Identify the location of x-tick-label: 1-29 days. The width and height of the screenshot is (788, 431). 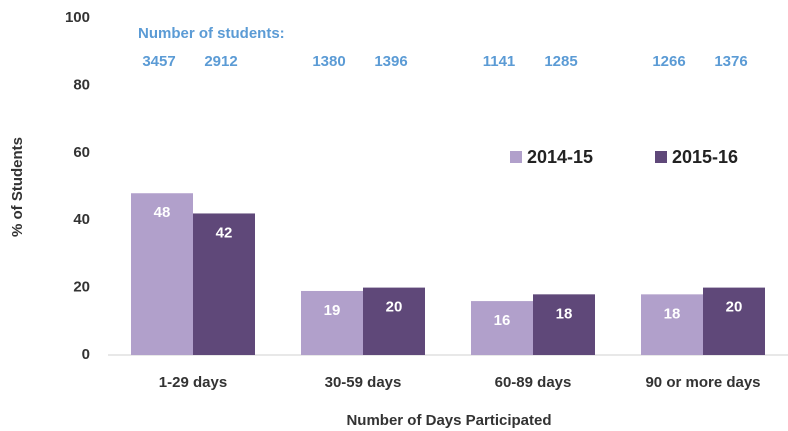
(193, 382).